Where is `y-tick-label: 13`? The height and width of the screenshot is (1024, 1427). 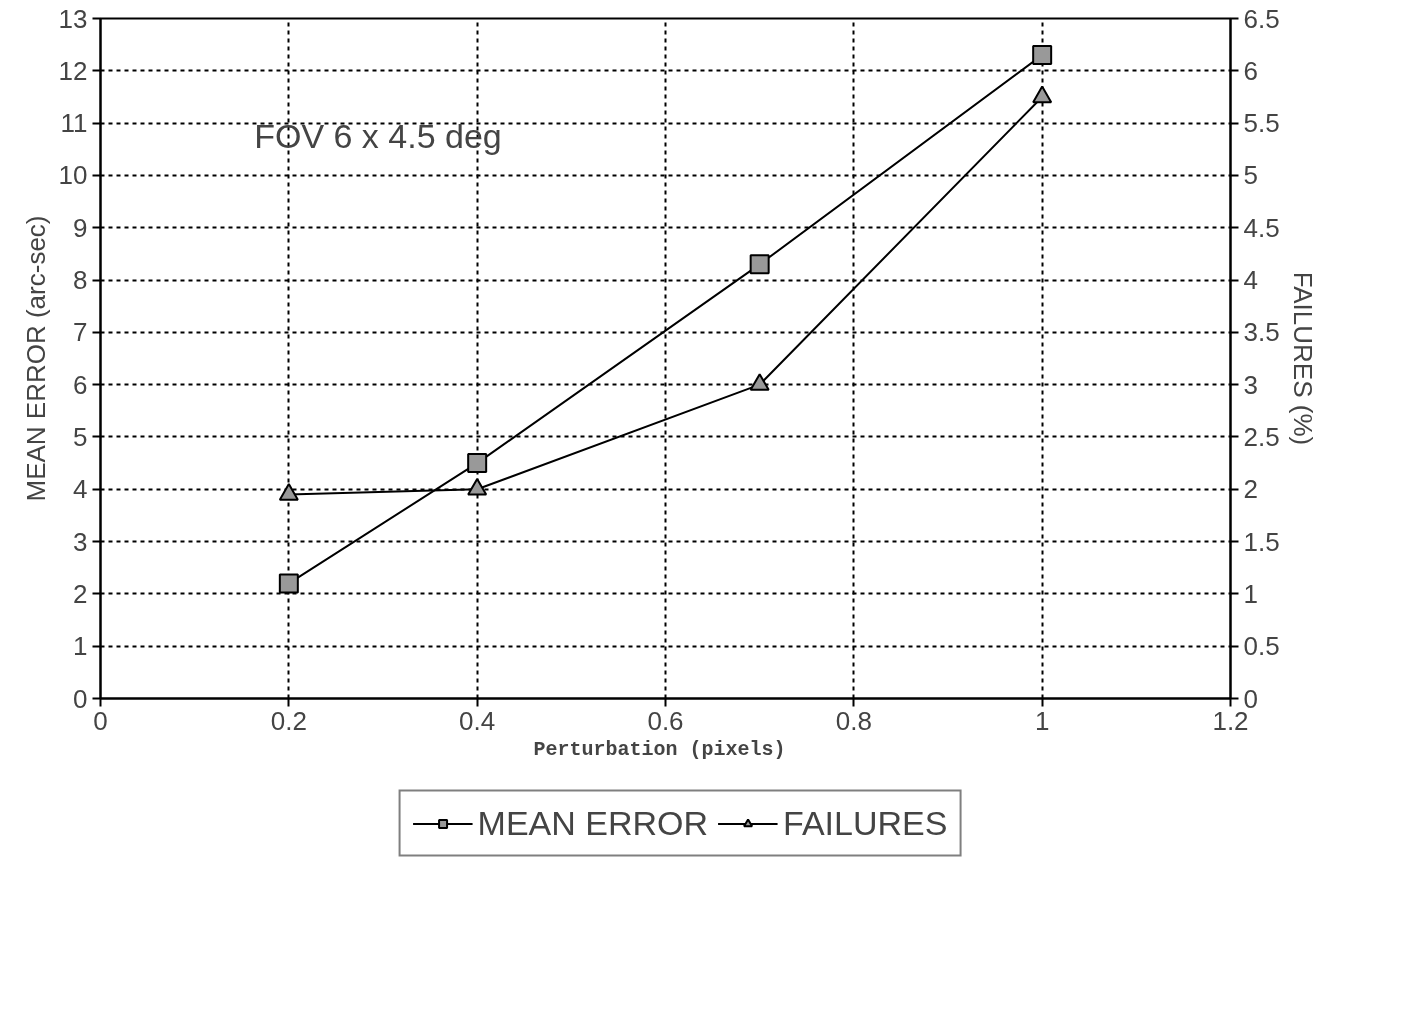
y-tick-label: 13 is located at coordinates (73, 18).